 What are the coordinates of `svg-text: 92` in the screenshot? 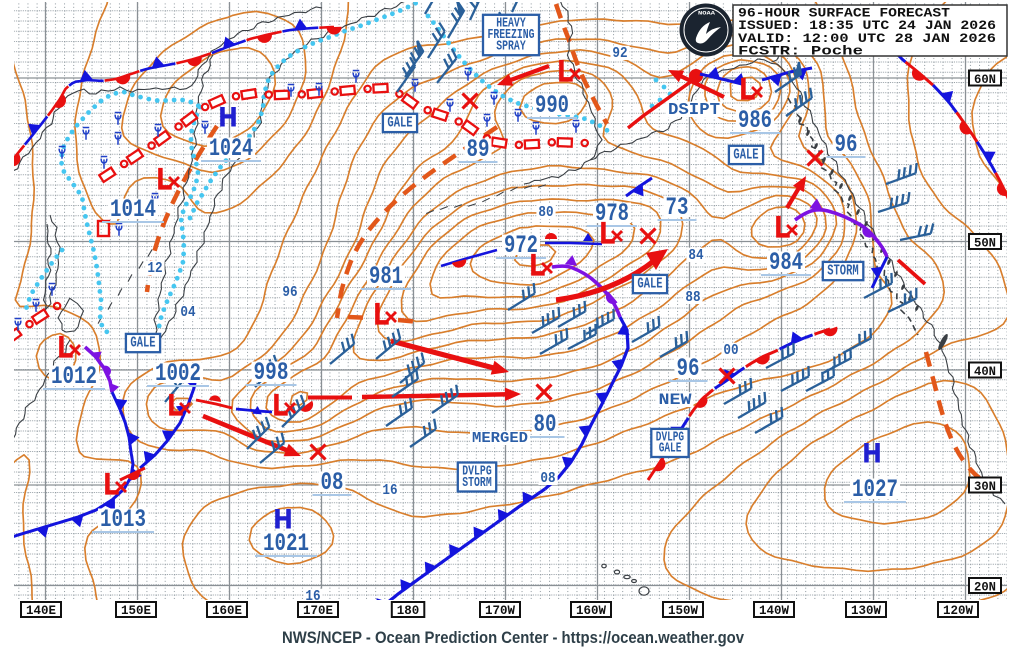 It's located at (619, 53).